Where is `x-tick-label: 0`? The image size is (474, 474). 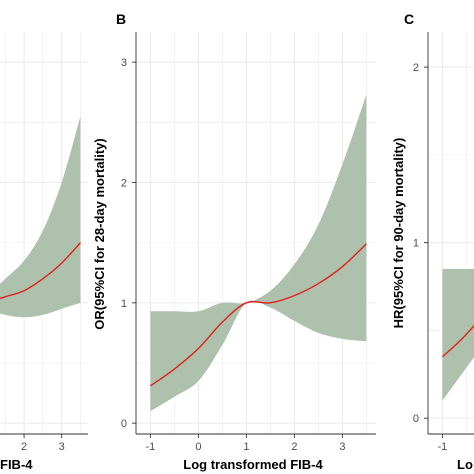
x-tick-label: 0 is located at coordinates (198, 447).